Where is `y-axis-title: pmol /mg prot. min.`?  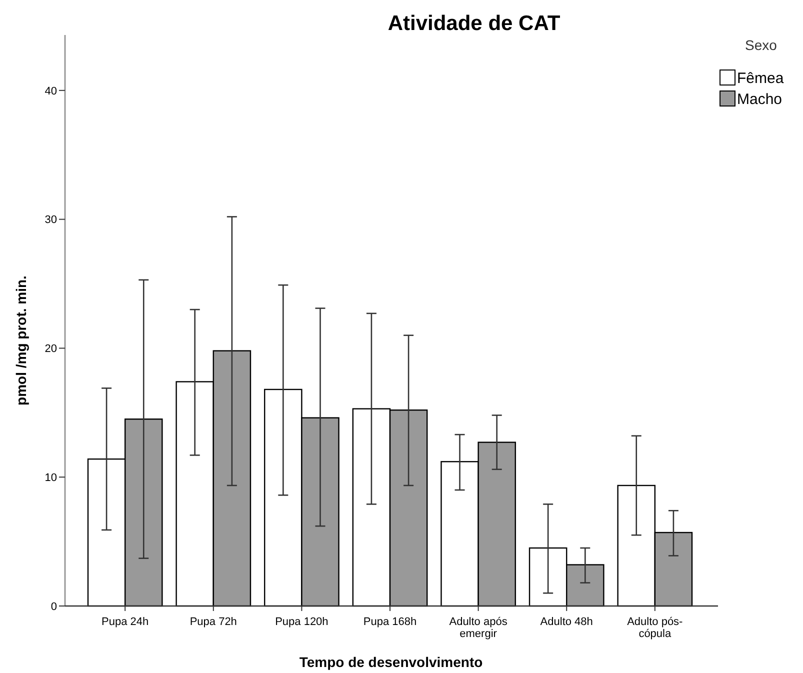
y-axis-title: pmol /mg prot. min. is located at coordinates (21, 341).